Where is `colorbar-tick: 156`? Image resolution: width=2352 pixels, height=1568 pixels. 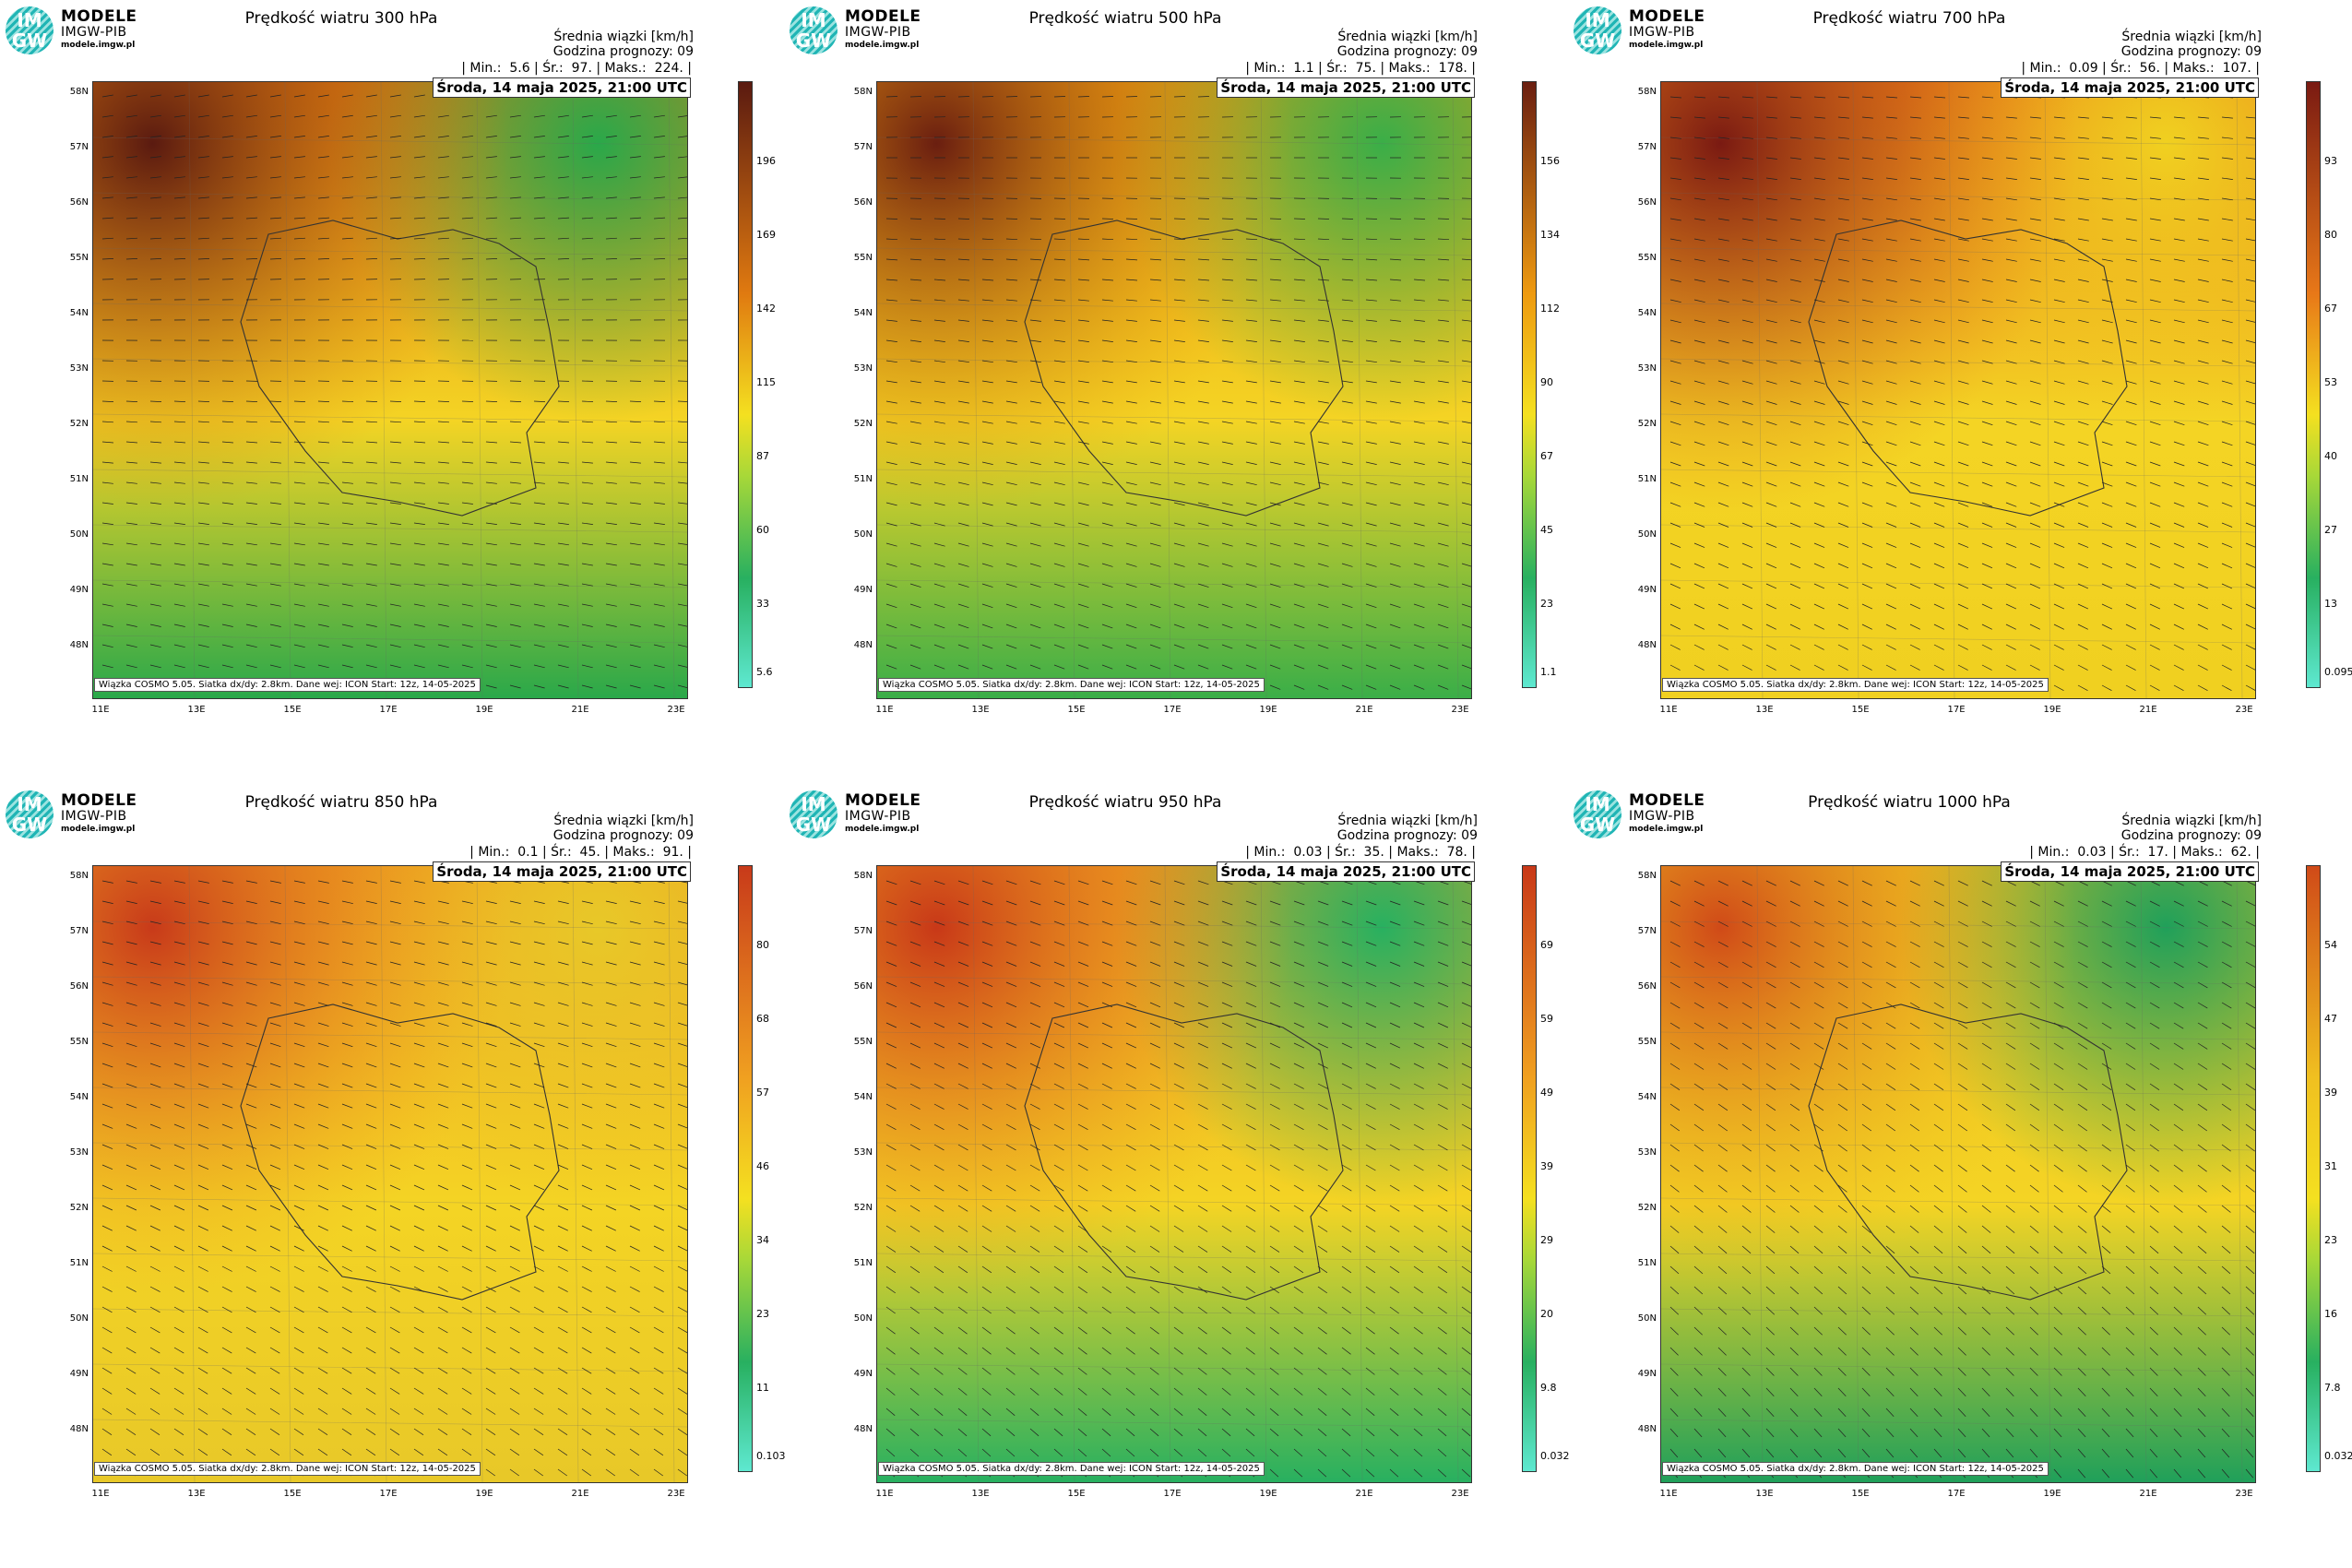 colorbar-tick: 156 is located at coordinates (1550, 161).